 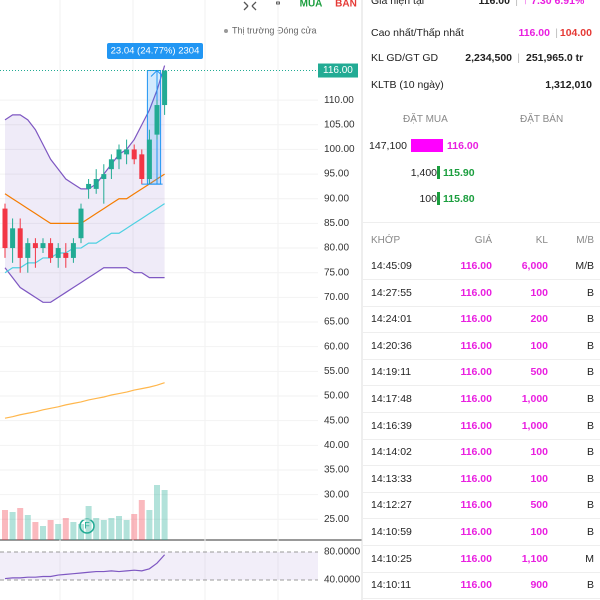 What do you see at coordinates (391, 478) in the screenshot?
I see `trade-cell: 14:13:33` at bounding box center [391, 478].